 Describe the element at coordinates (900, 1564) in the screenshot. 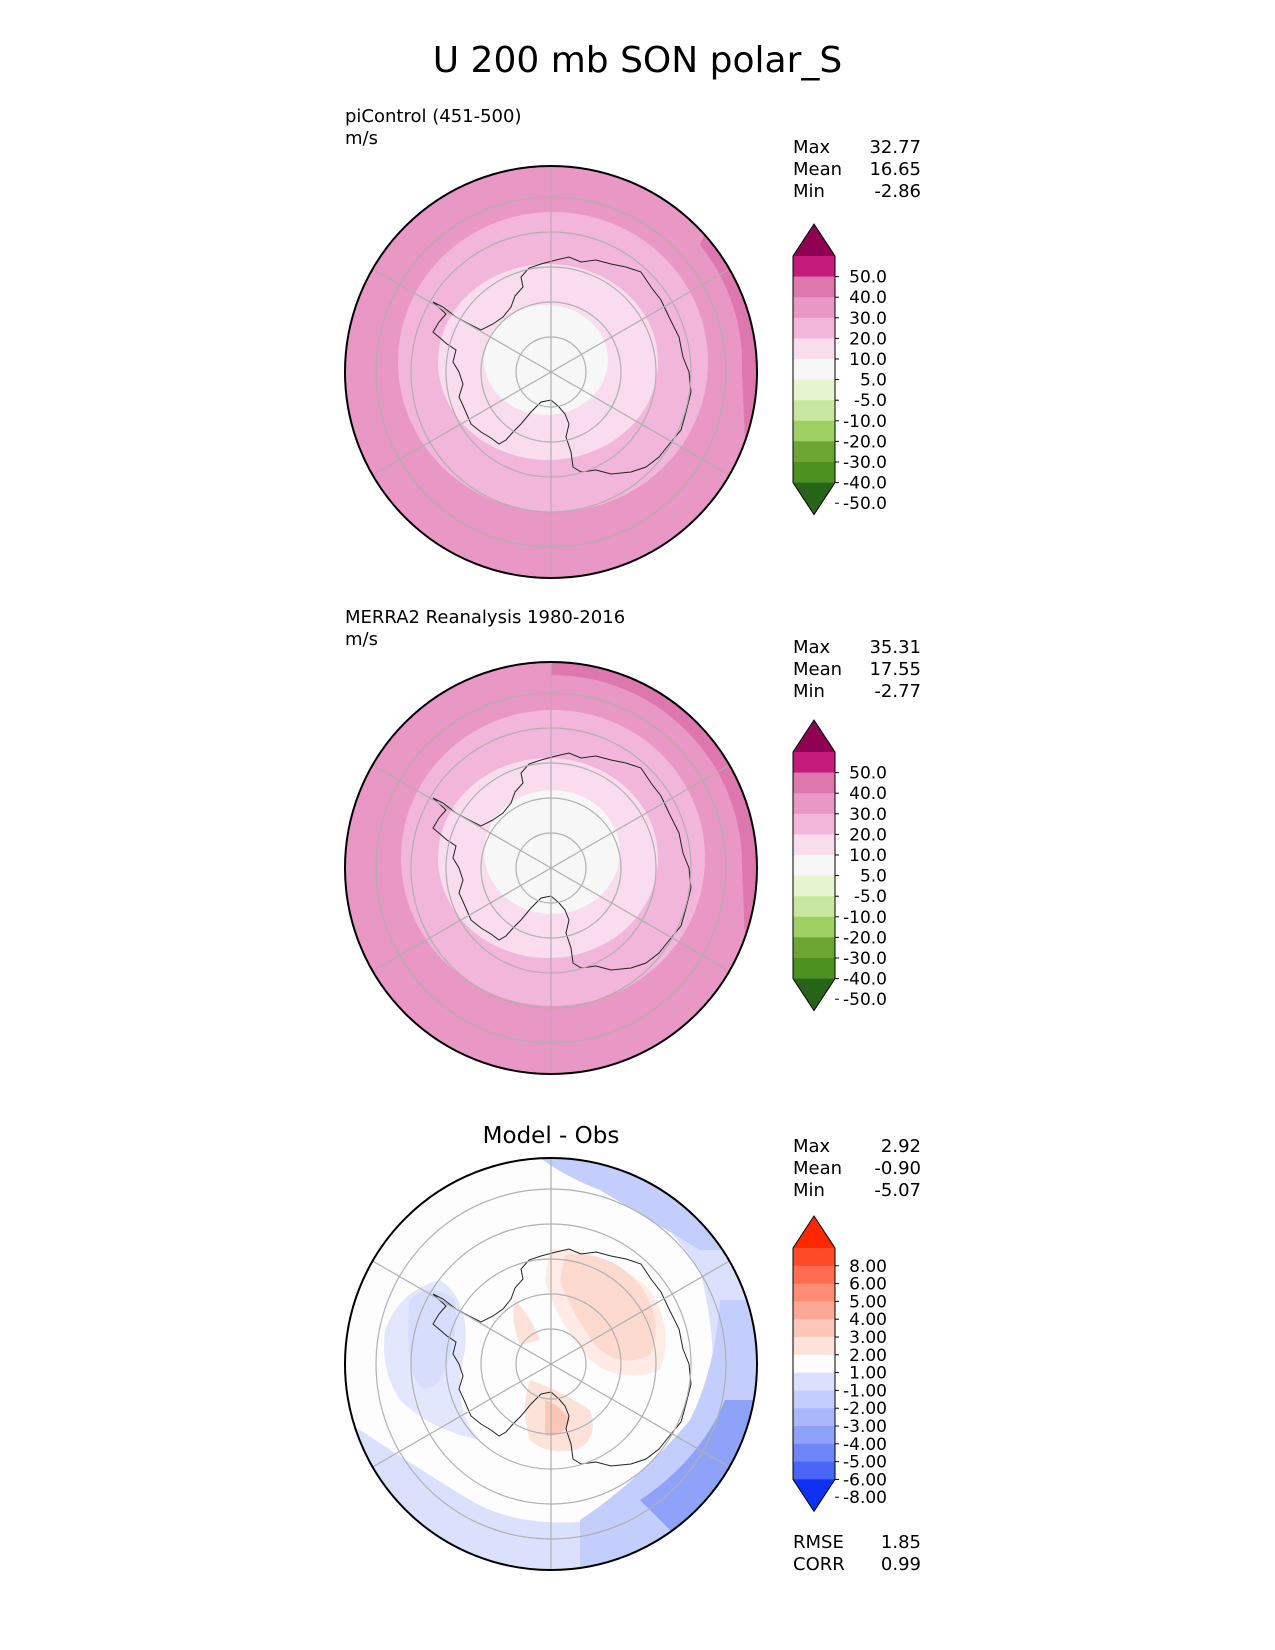

I see `metric-value: 0.99` at that location.